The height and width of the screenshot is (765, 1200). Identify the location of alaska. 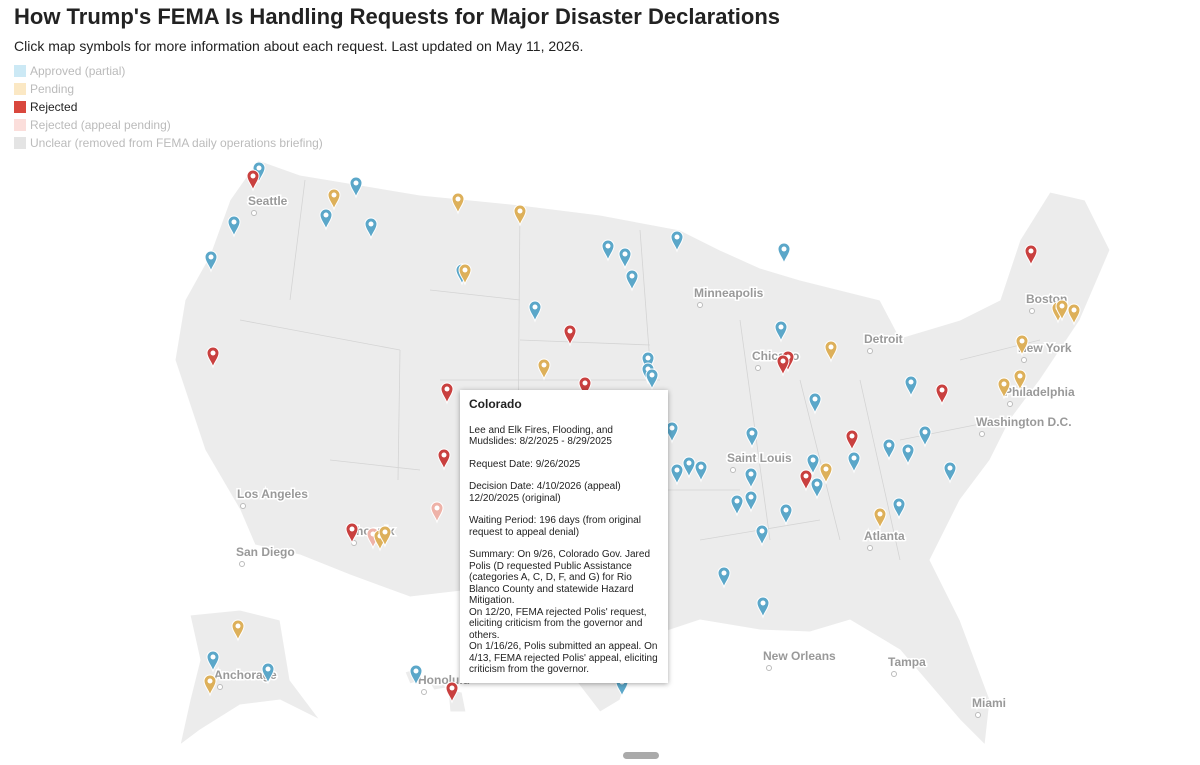
(250, 678).